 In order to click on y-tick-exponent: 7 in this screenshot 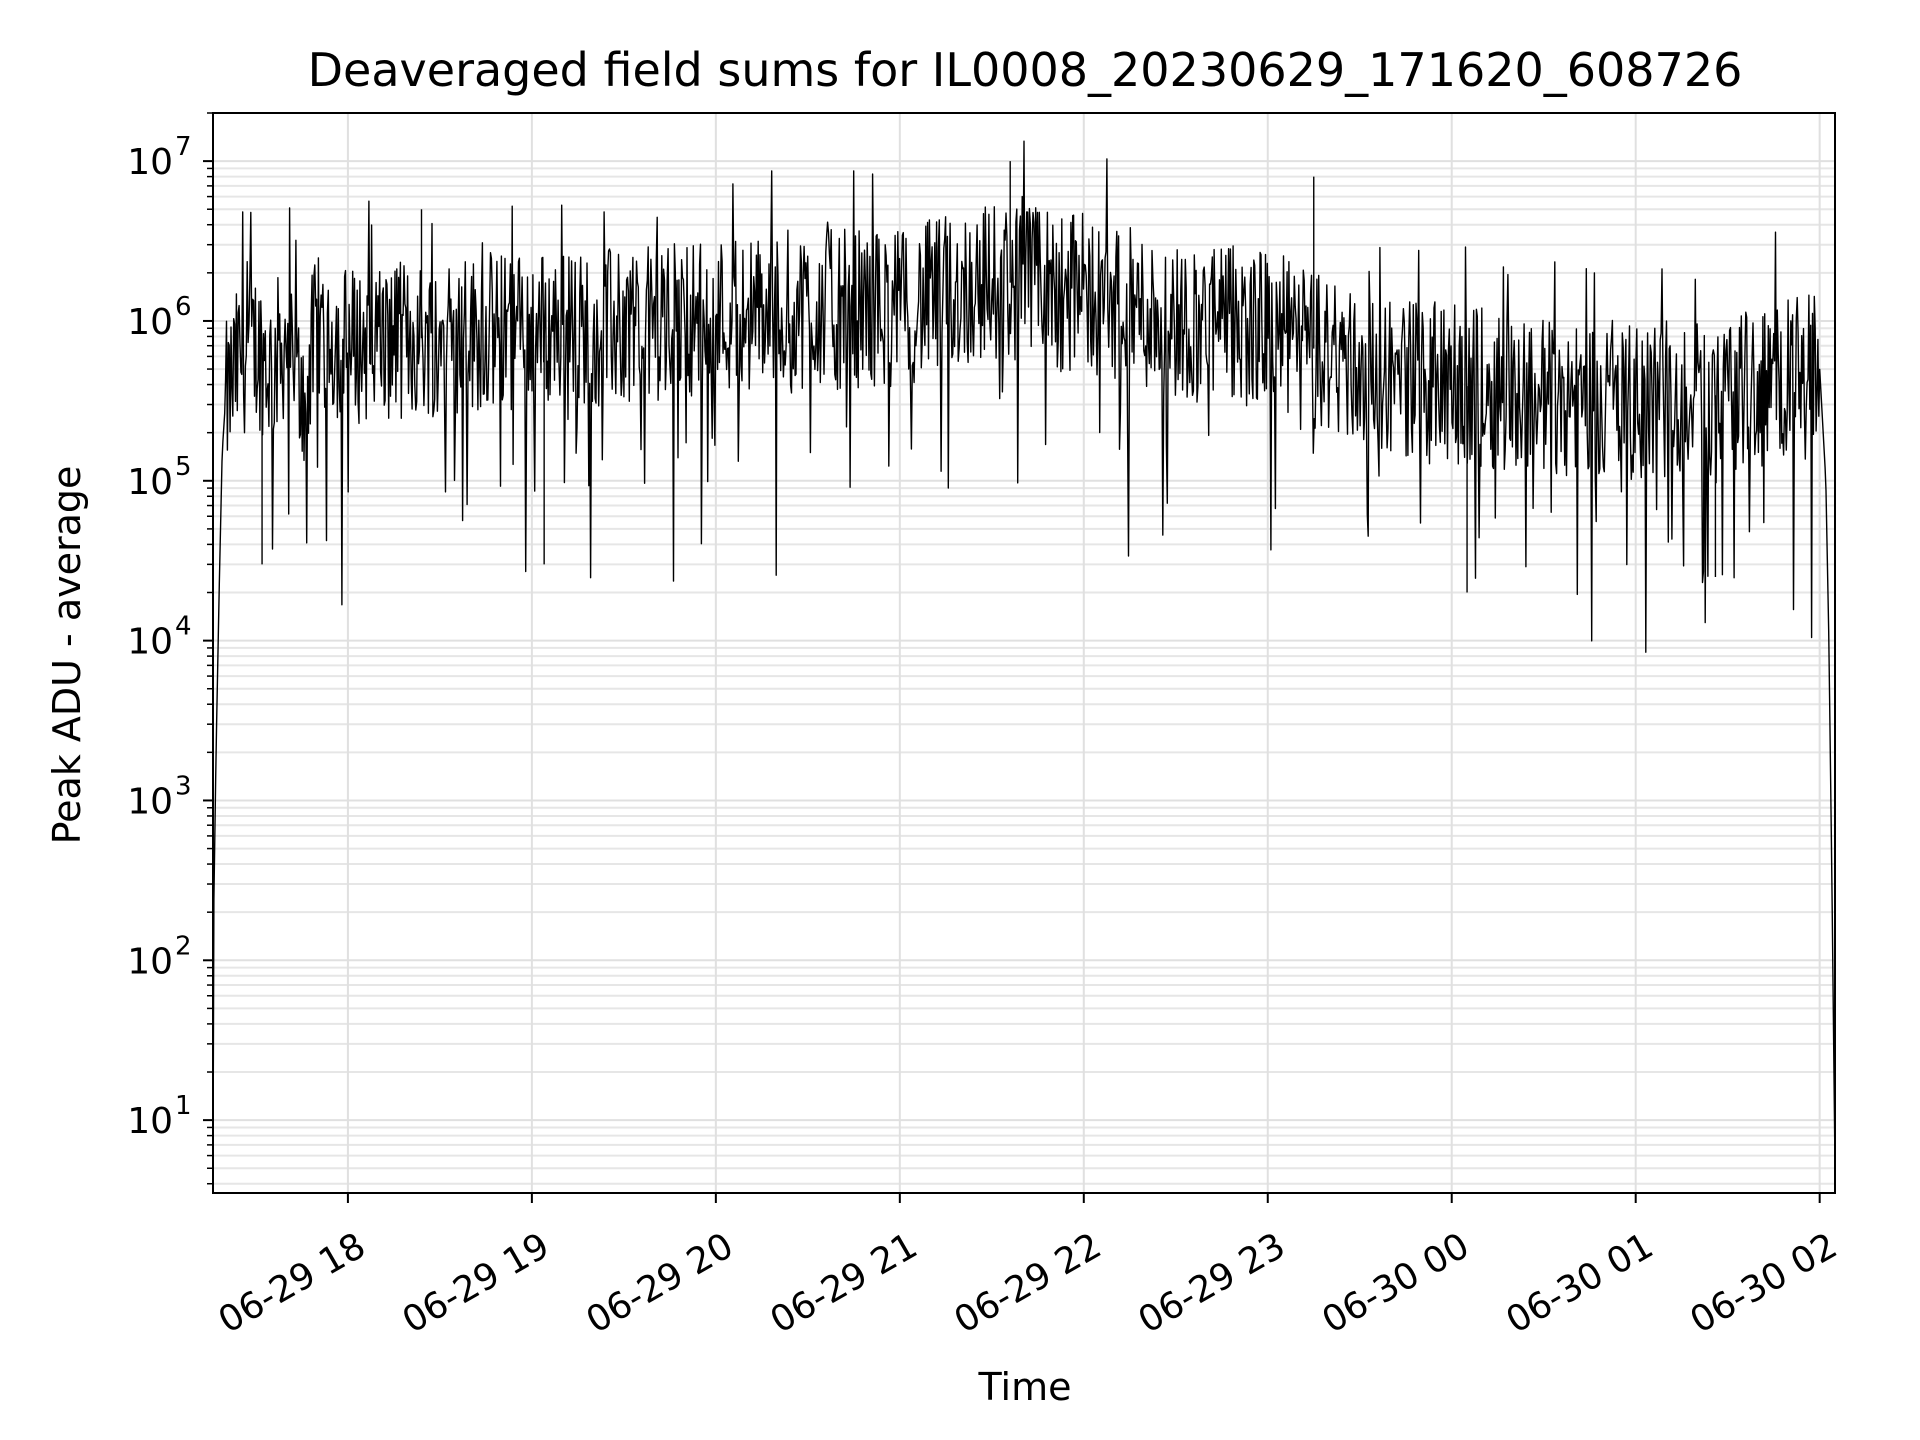, I will do `click(183, 147)`.